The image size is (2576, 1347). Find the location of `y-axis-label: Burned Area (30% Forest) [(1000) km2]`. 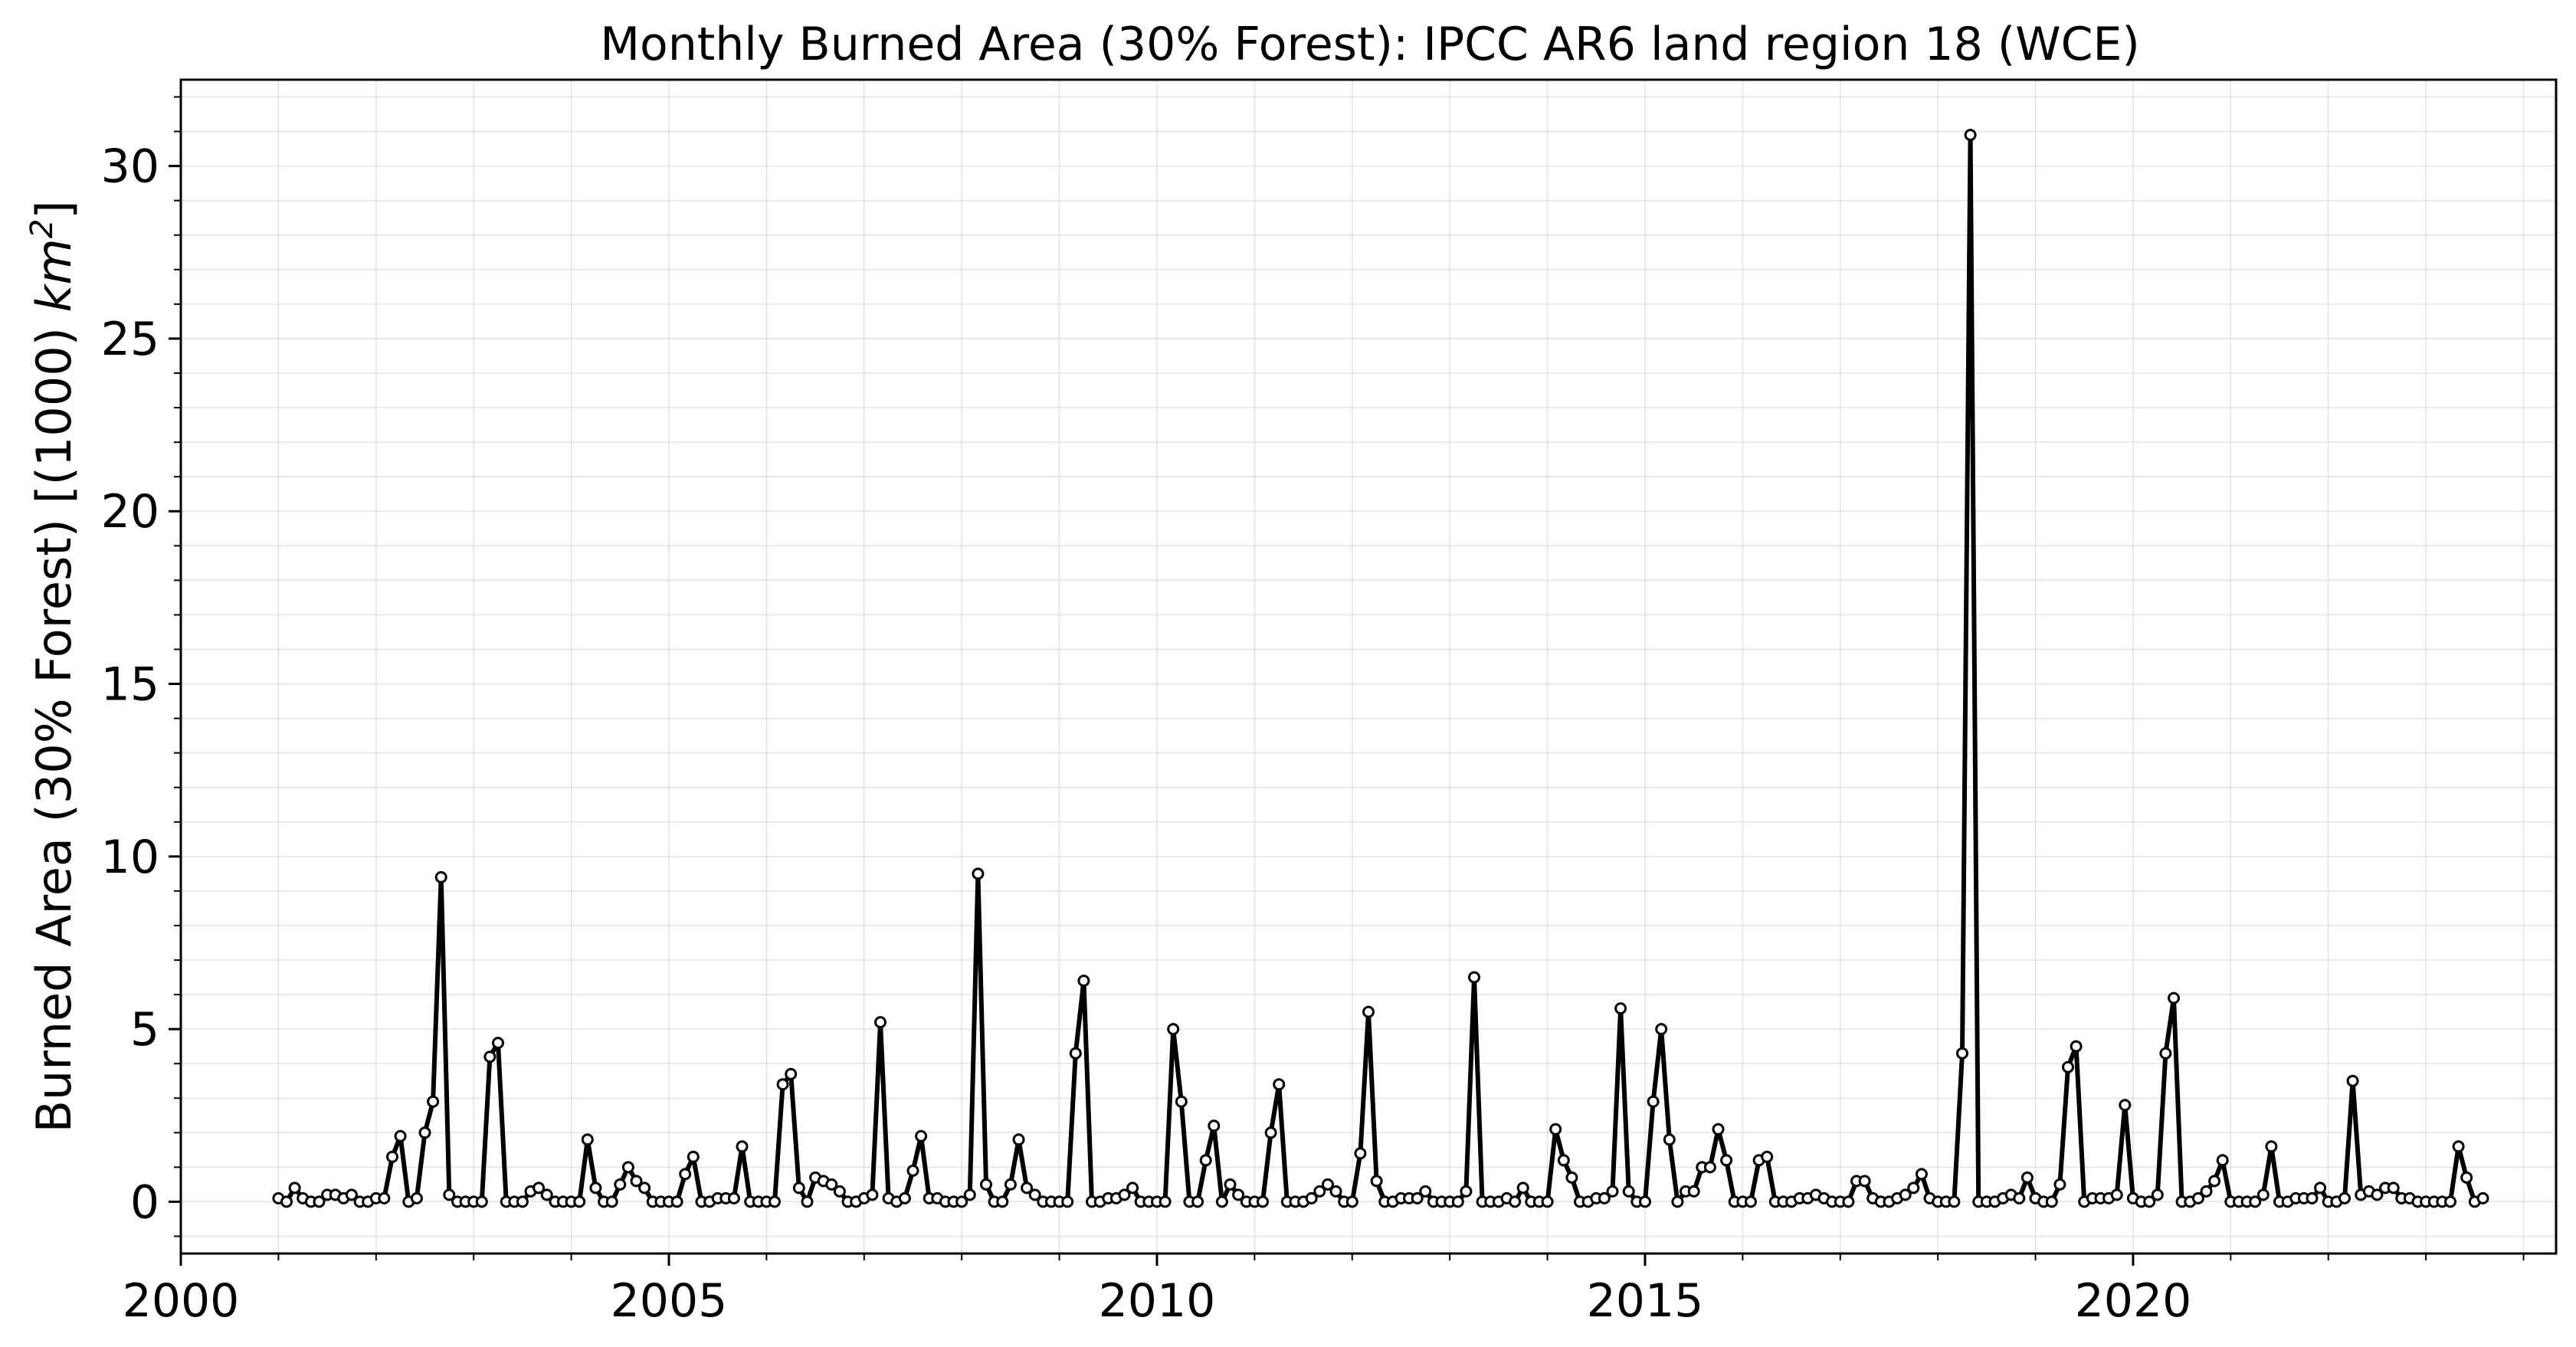

y-axis-label: Burned Area (30% Forest) [(1000) km2] is located at coordinates (53, 666).